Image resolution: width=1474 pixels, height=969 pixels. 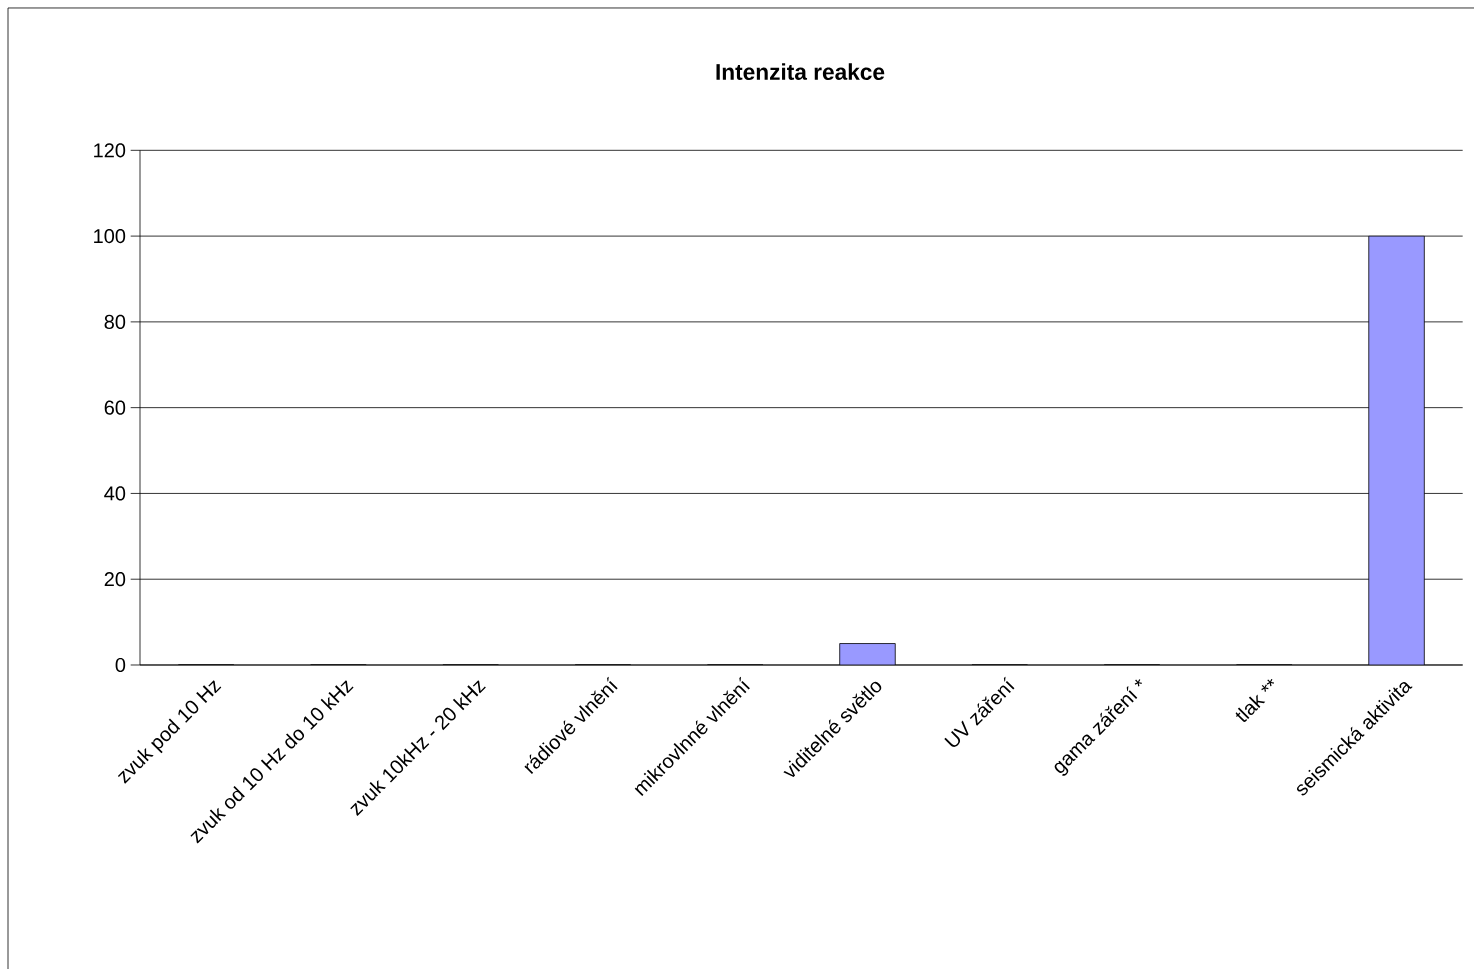 What do you see at coordinates (800, 71) in the screenshot?
I see `chart-title: Intenzita reakce` at bounding box center [800, 71].